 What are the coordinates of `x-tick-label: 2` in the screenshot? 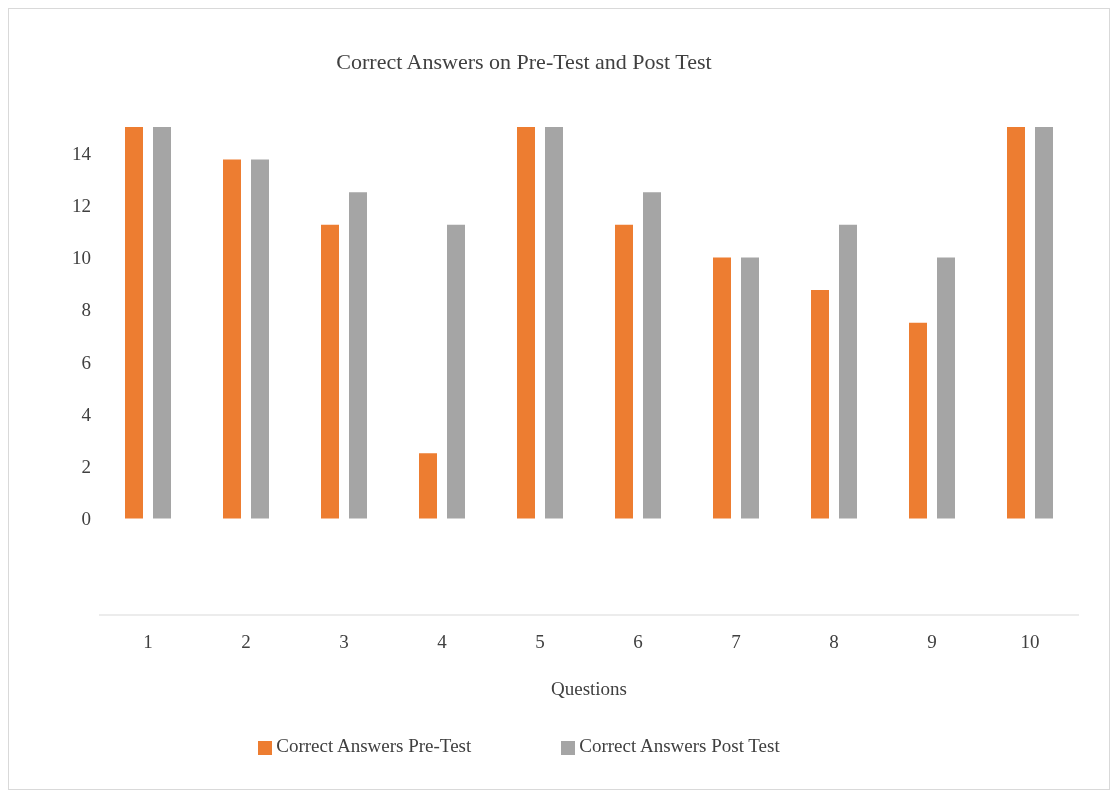 It's located at (246, 642).